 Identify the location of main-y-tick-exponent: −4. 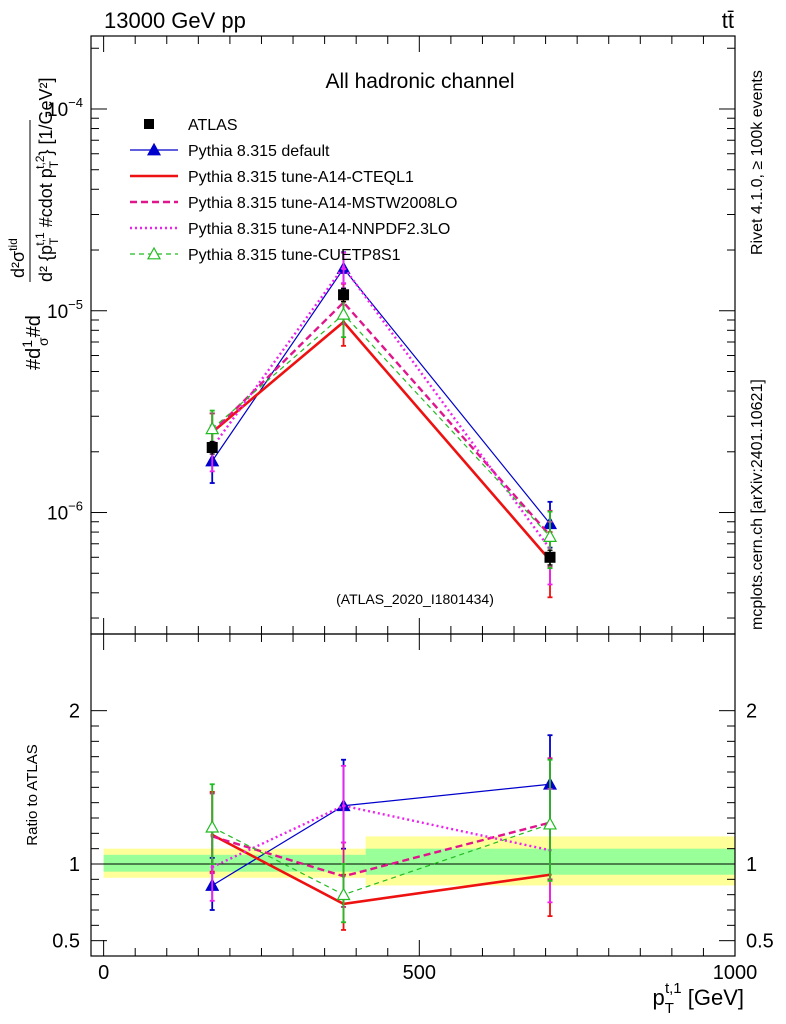
(75, 102).